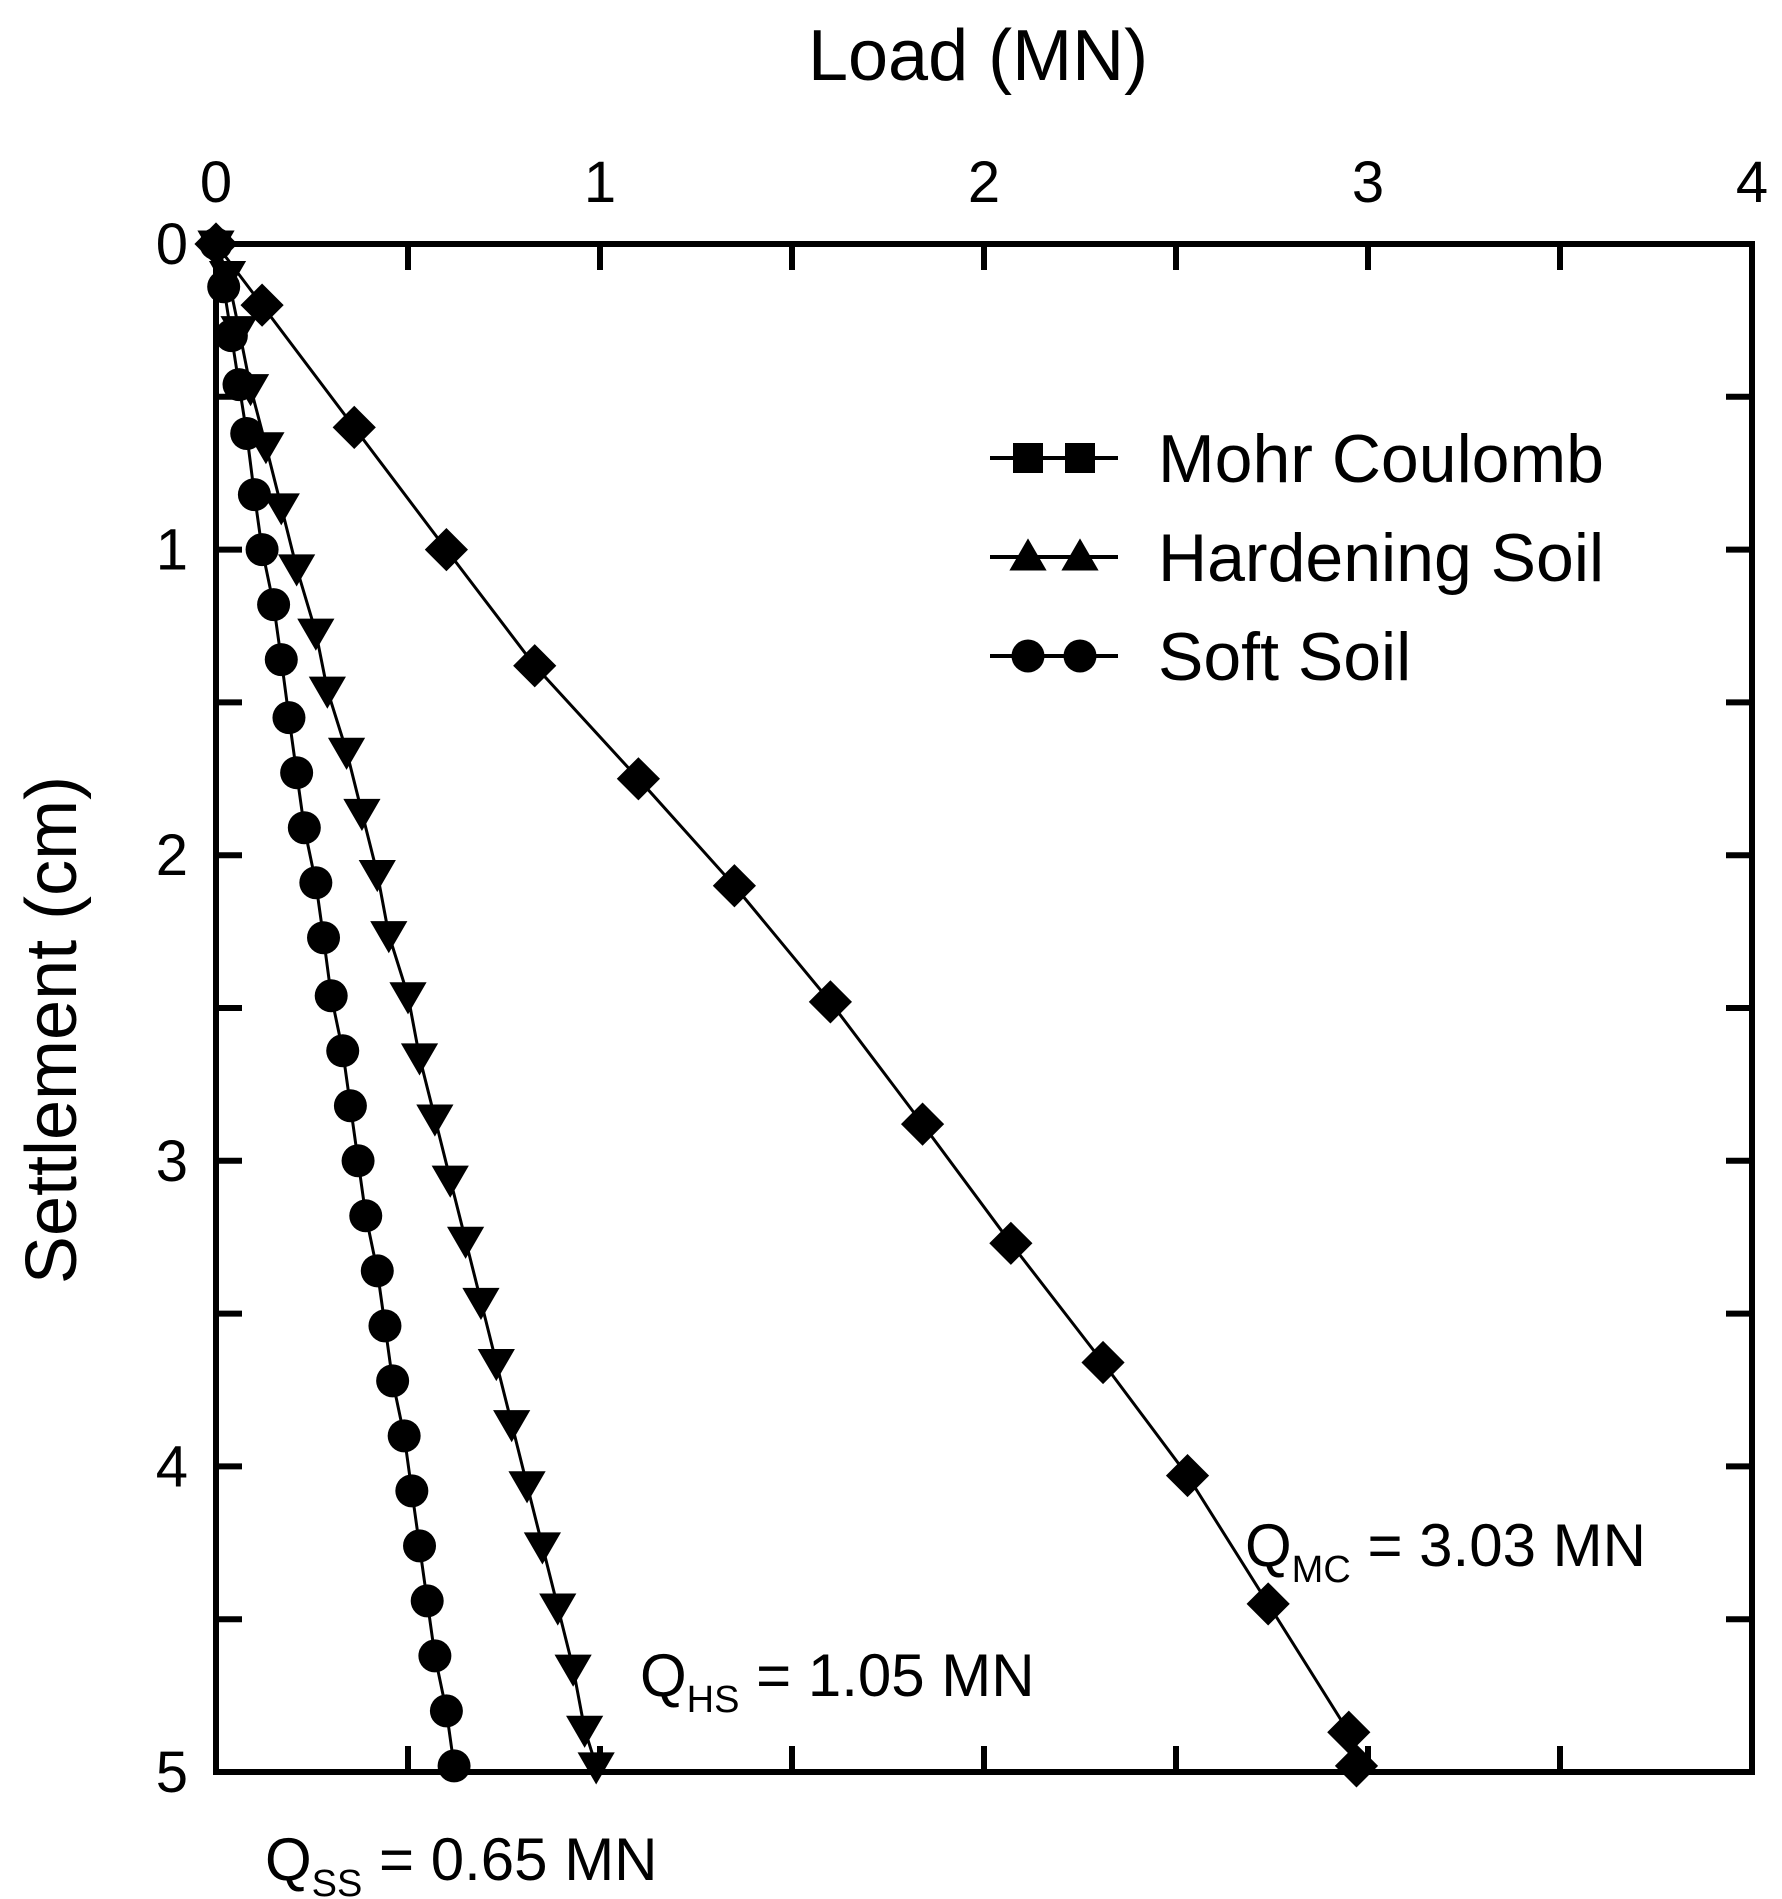  I want to click on legend: Mohr Coulomb Hardening Soil Soft Soil, so click(1297, 558).